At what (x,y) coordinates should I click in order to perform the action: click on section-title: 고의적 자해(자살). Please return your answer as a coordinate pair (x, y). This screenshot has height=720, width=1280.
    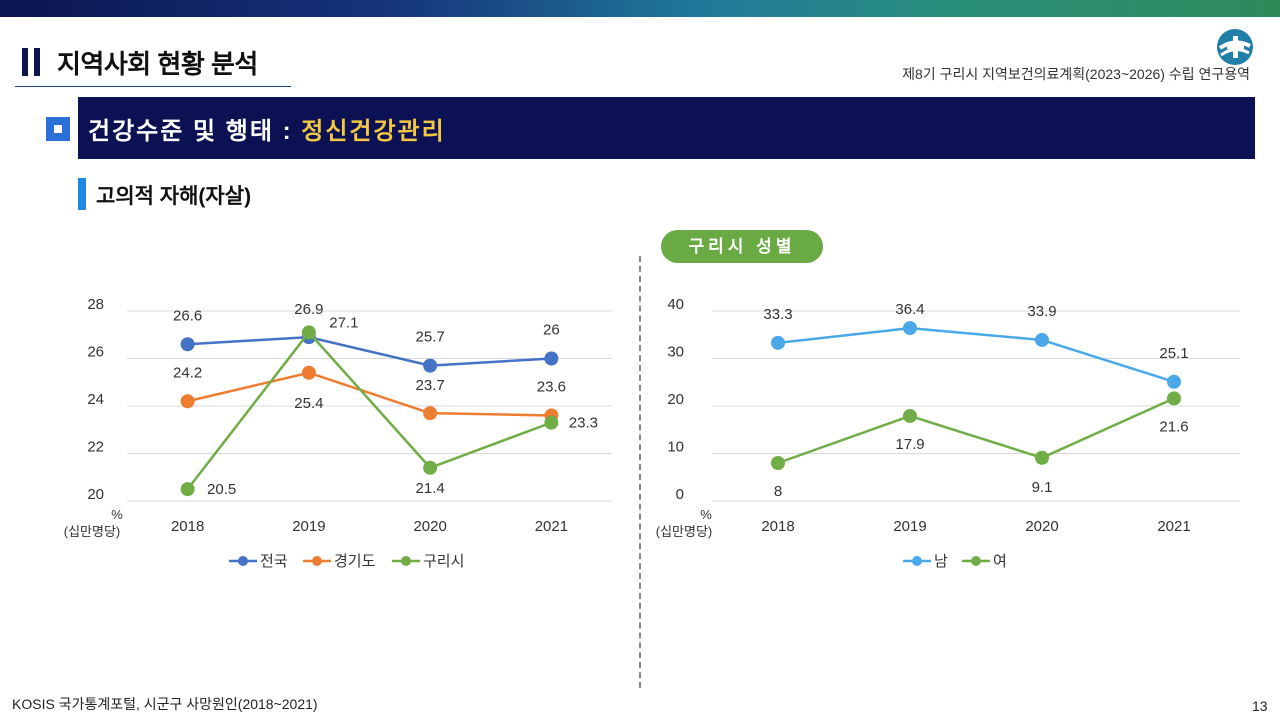
    Looking at the image, I should click on (174, 196).